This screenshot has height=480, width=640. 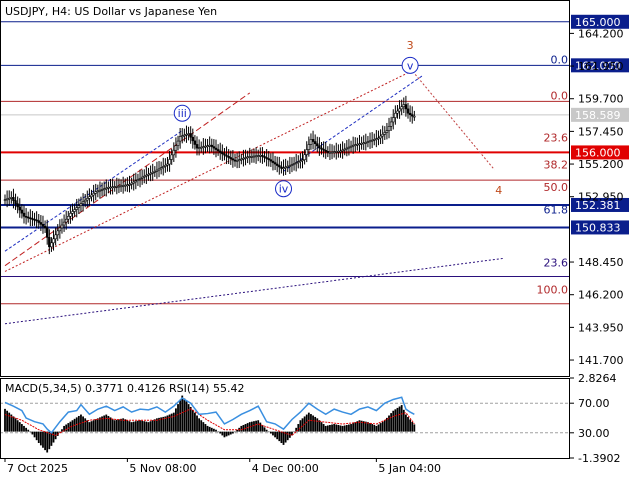 I want to click on price-label-text: 156.000, so click(x=598, y=152).